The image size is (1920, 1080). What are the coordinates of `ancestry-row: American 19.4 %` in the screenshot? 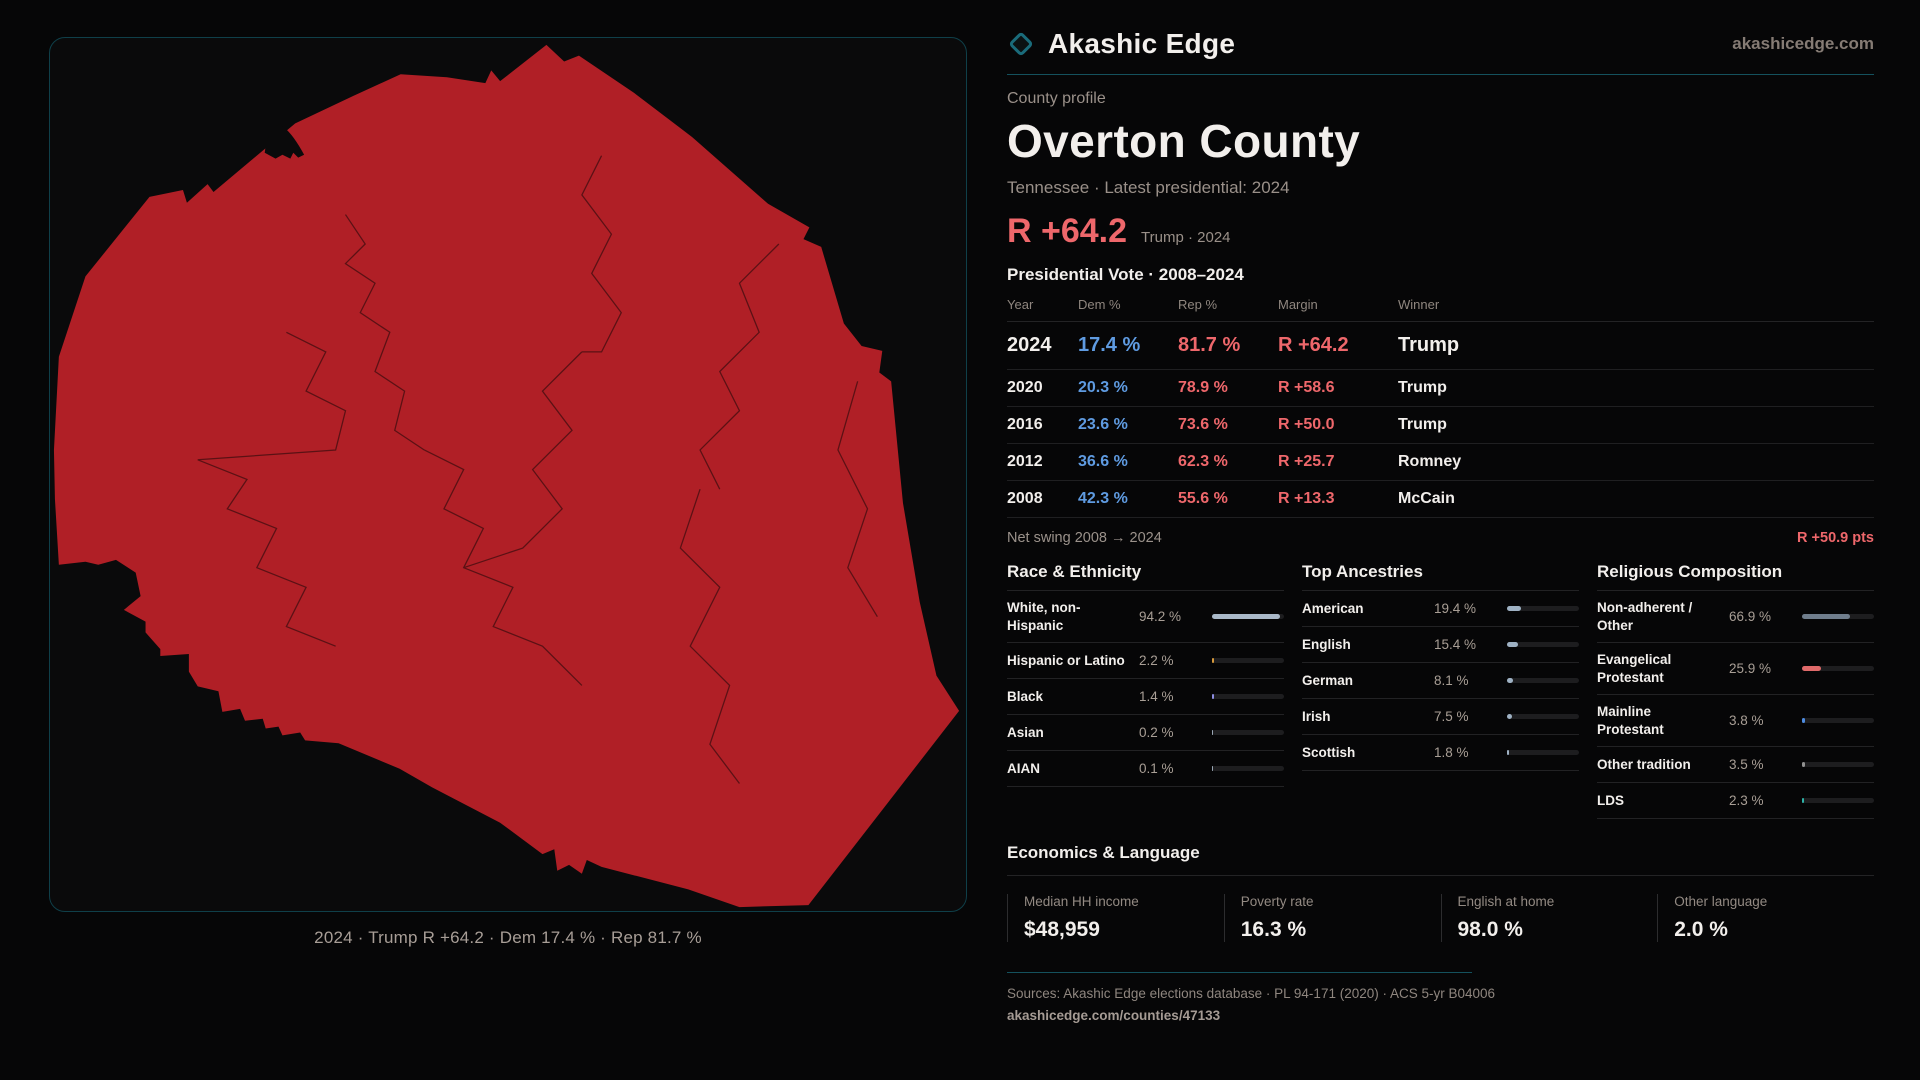 It's located at (1440, 609).